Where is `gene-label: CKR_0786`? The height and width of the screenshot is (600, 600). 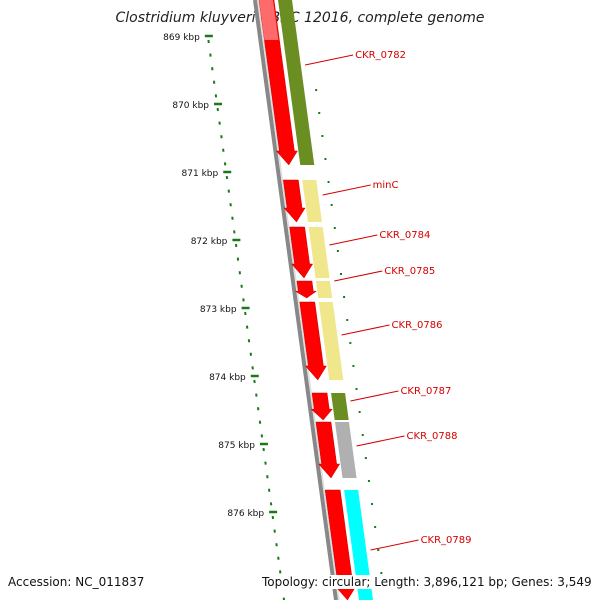 gene-label: CKR_0786 is located at coordinates (417, 325).